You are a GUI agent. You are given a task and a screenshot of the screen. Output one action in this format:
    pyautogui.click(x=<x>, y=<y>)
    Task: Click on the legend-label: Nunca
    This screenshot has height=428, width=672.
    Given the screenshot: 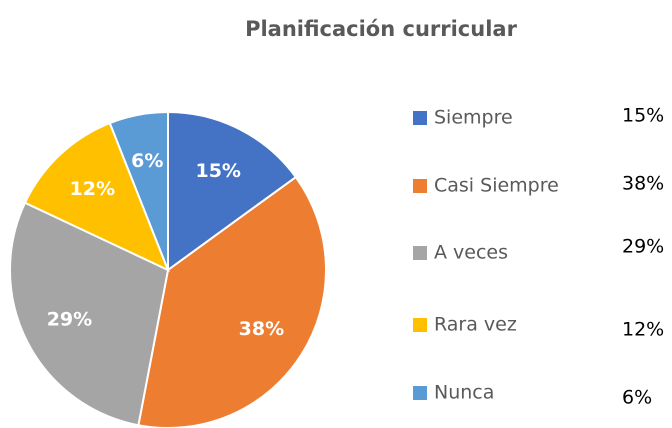 What is the action you would take?
    pyautogui.click(x=464, y=393)
    